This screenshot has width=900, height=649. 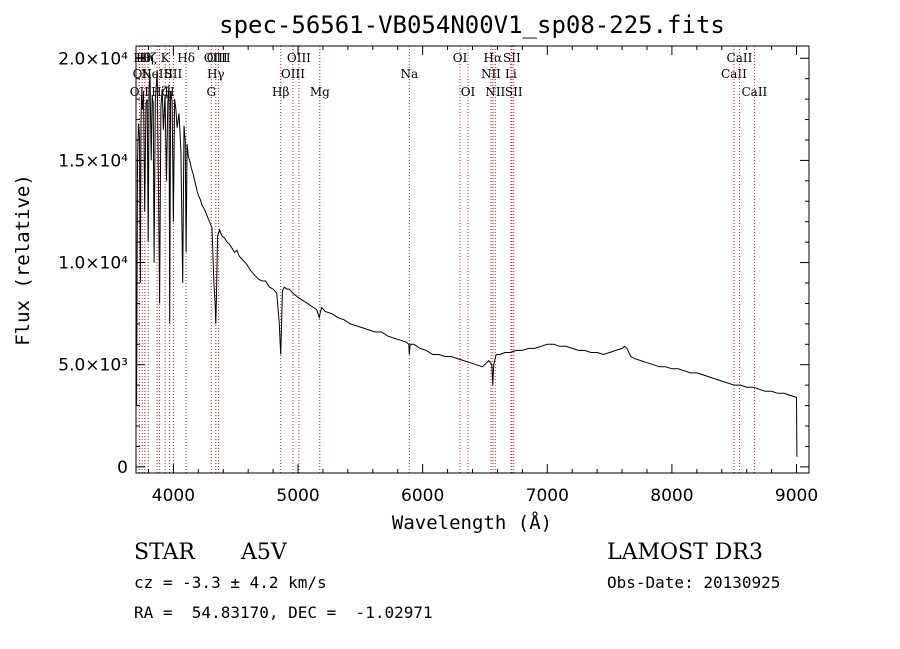 What do you see at coordinates (93, 264) in the screenshot?
I see `y-tick-label: 1.0×10⁴` at bounding box center [93, 264].